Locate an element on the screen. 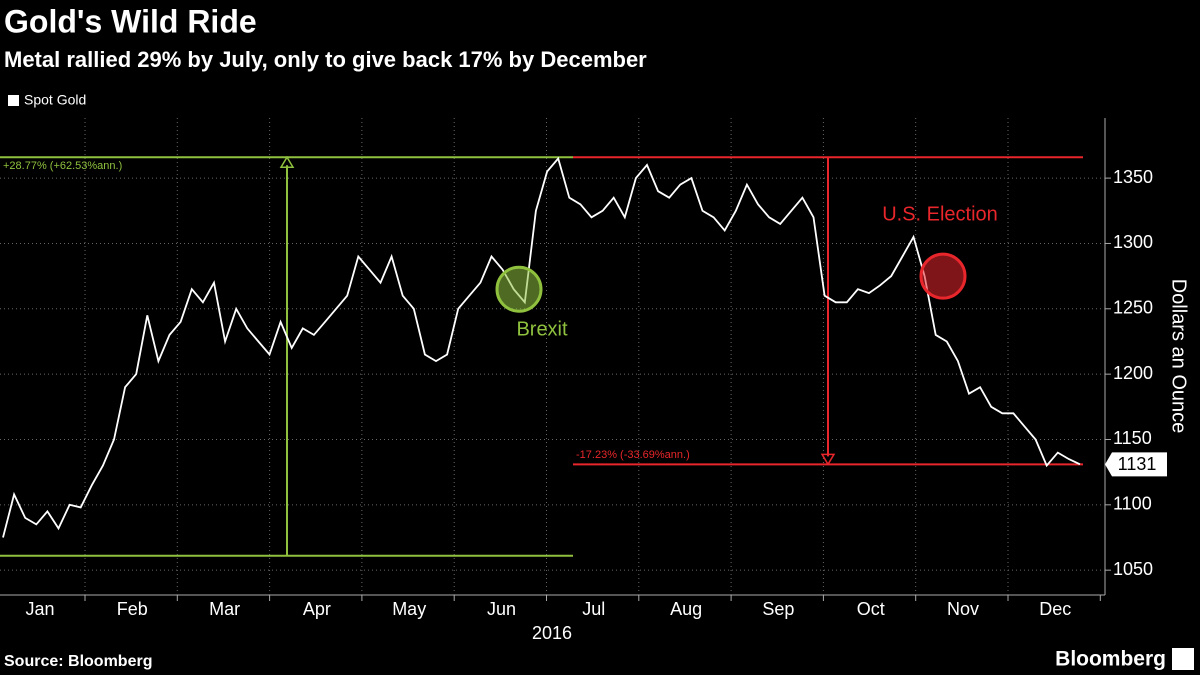 This screenshot has width=1200, height=675. y-tick-label: 1150 is located at coordinates (1132, 438).